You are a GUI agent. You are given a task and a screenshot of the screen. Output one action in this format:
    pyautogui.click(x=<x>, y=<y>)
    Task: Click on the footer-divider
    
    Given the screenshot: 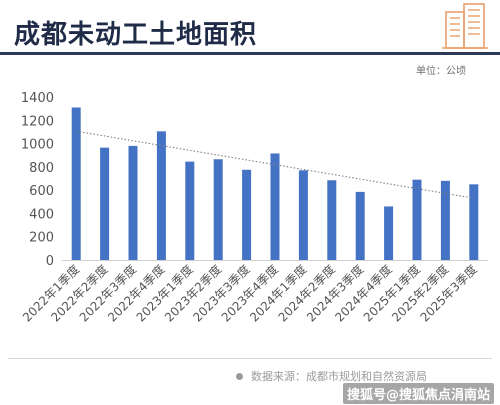 What is the action you would take?
    pyautogui.click(x=250, y=358)
    